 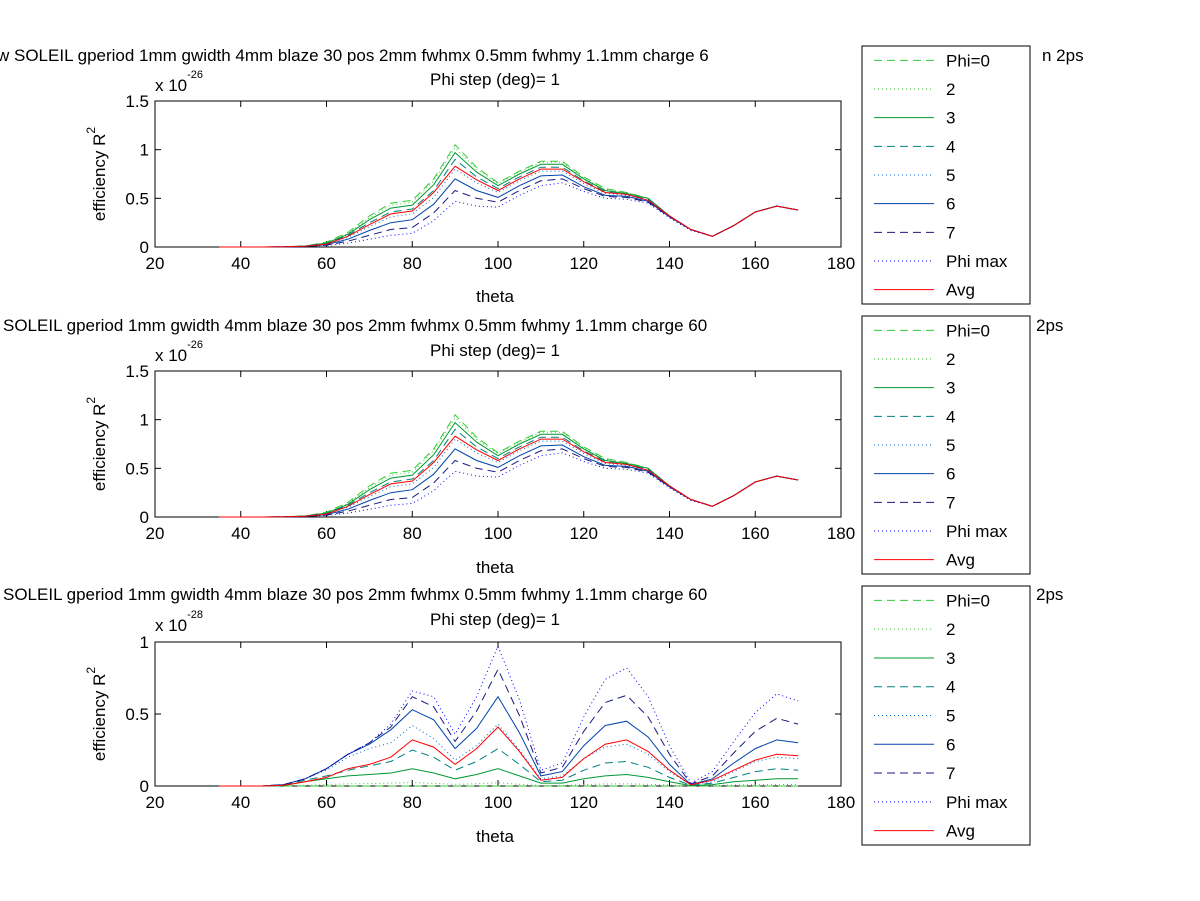 I want to click on subplot-1-title-tail: n 2ps, so click(x=1063, y=55).